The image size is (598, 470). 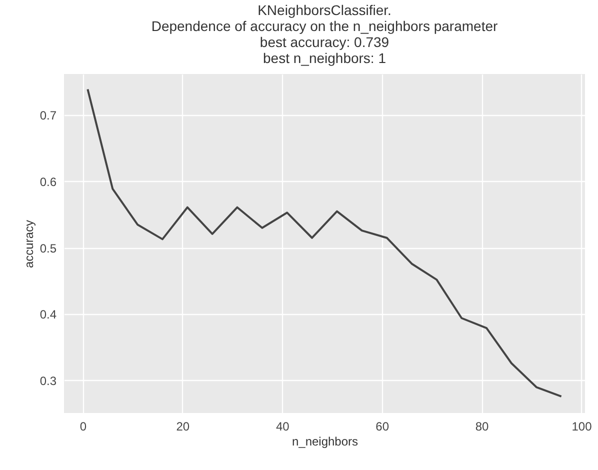 What do you see at coordinates (48, 381) in the screenshot?
I see `y-tick-label: 0.3` at bounding box center [48, 381].